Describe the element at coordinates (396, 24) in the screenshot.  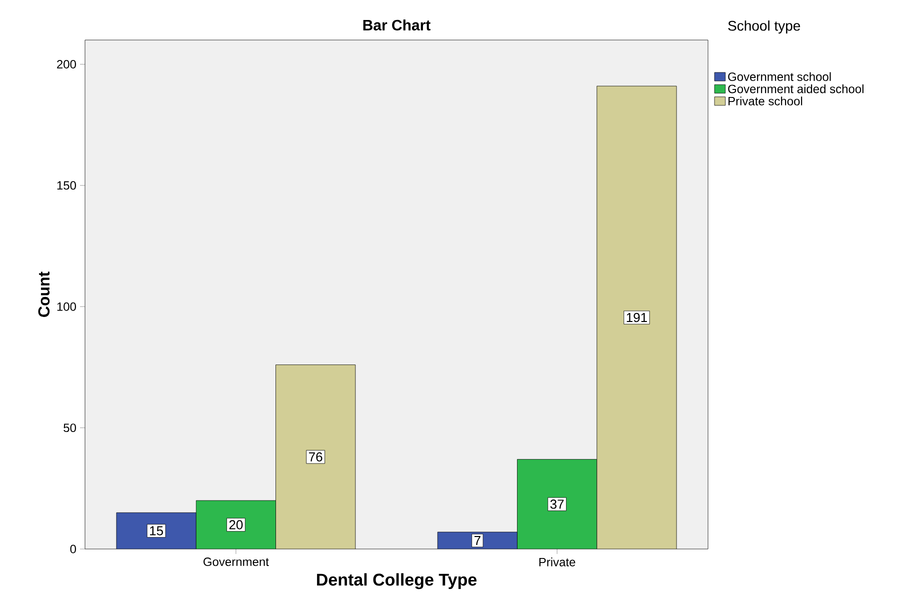
I see `chart-title: Bar Chart` at that location.